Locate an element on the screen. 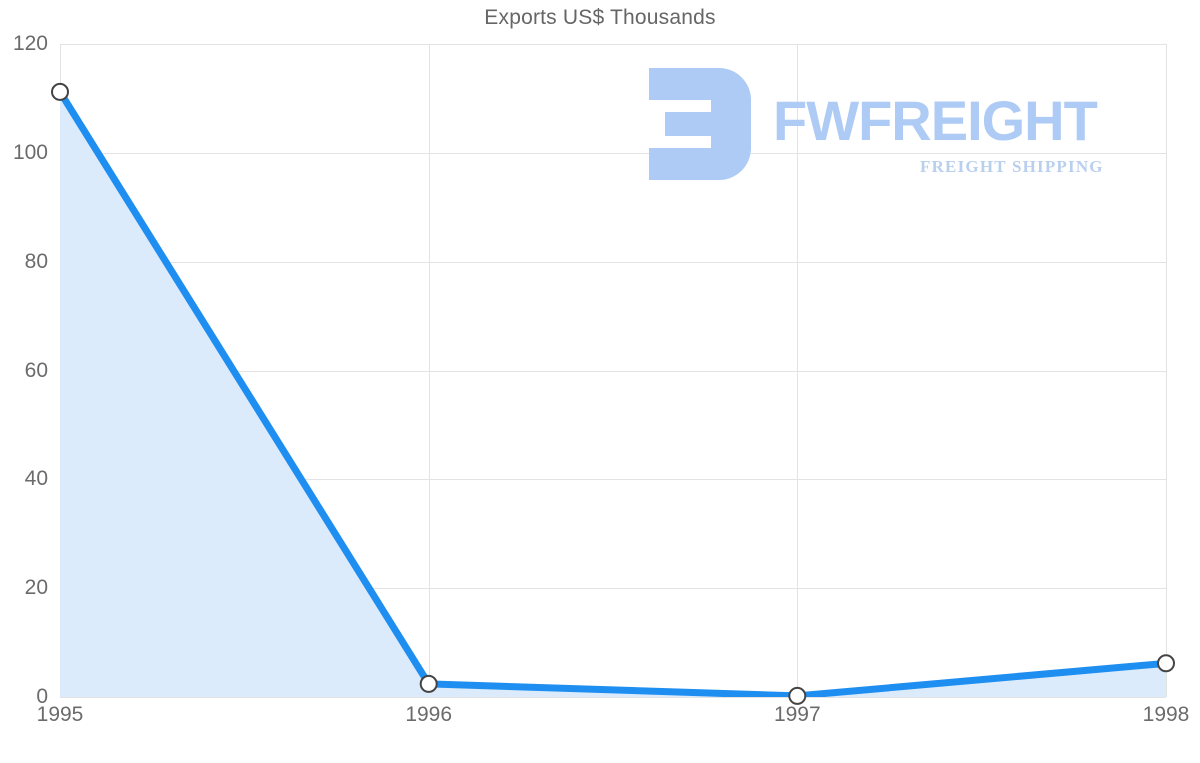  x-tick-label: 1998 is located at coordinates (1166, 714).